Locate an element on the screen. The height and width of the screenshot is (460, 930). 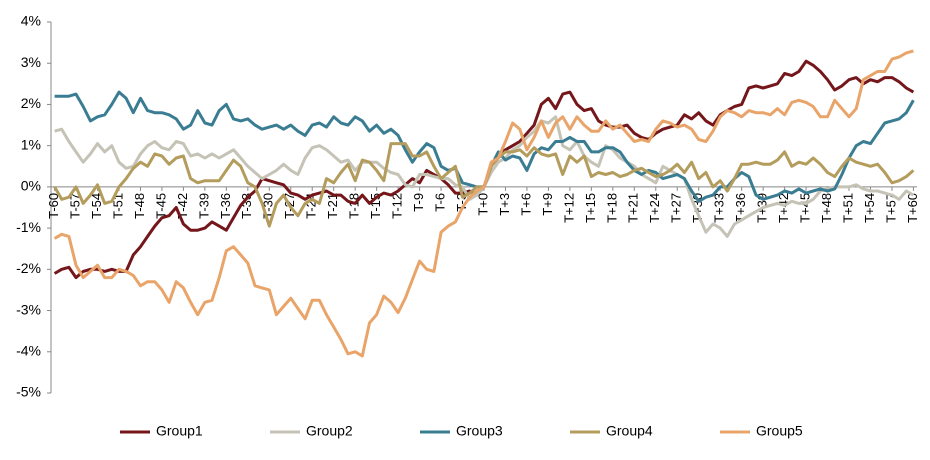
x-tick-label: T-60 is located at coordinates (53, 206).